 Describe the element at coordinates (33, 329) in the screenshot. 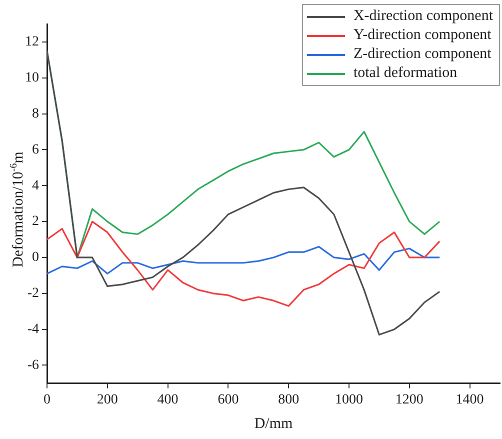

I see `y-tick-label: -4` at that location.